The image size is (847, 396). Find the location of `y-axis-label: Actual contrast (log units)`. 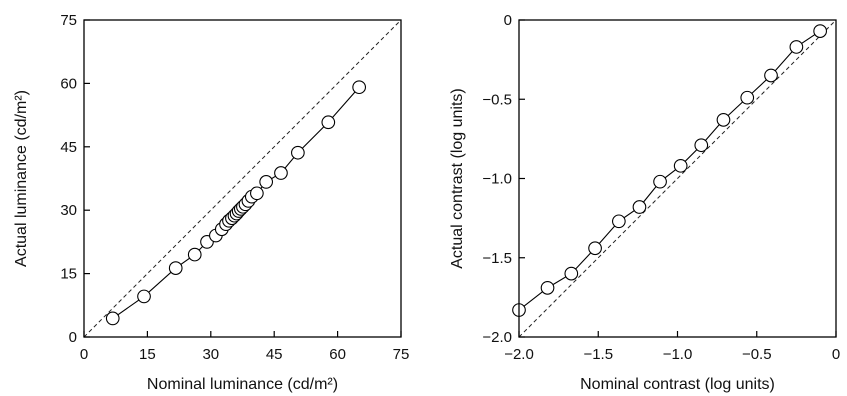

y-axis-label: Actual contrast (log units) is located at coordinates (457, 178).